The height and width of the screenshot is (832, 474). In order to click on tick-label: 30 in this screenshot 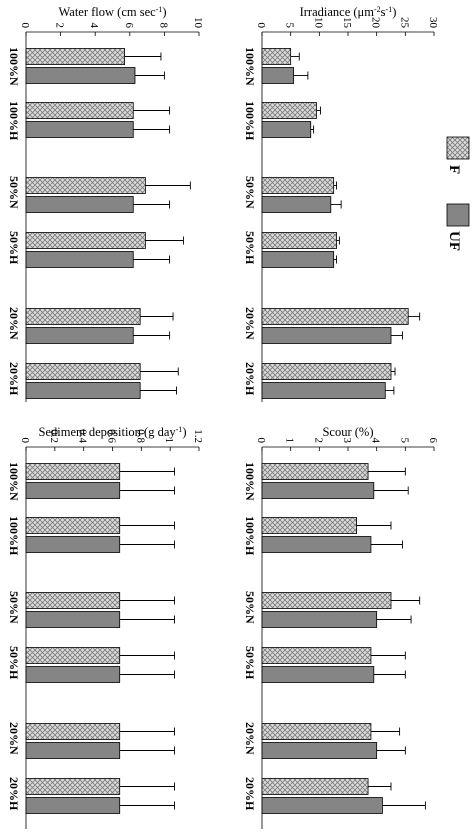, I will do `click(433, 23)`.